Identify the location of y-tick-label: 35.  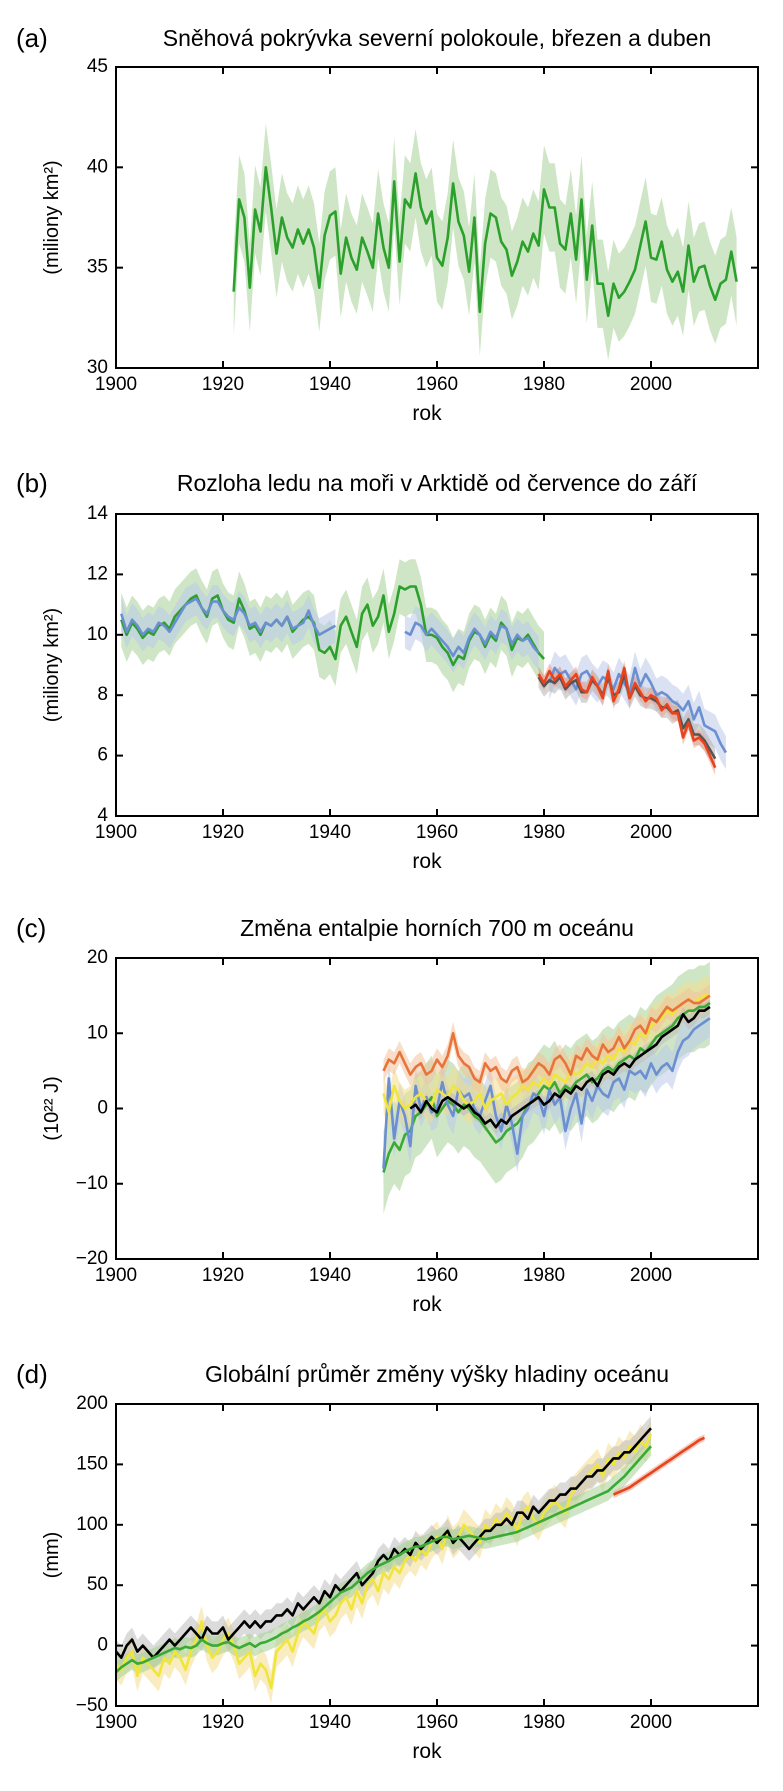
(97, 267).